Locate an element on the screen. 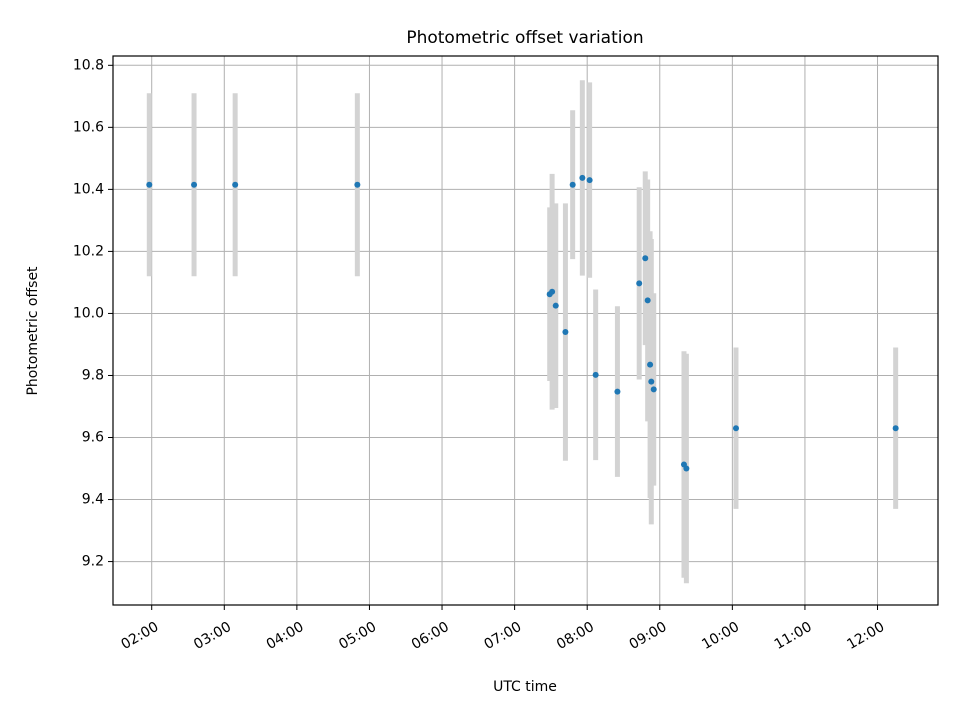 This screenshot has width=960, height=720. y-tick-label: 9.6 is located at coordinates (93, 438).